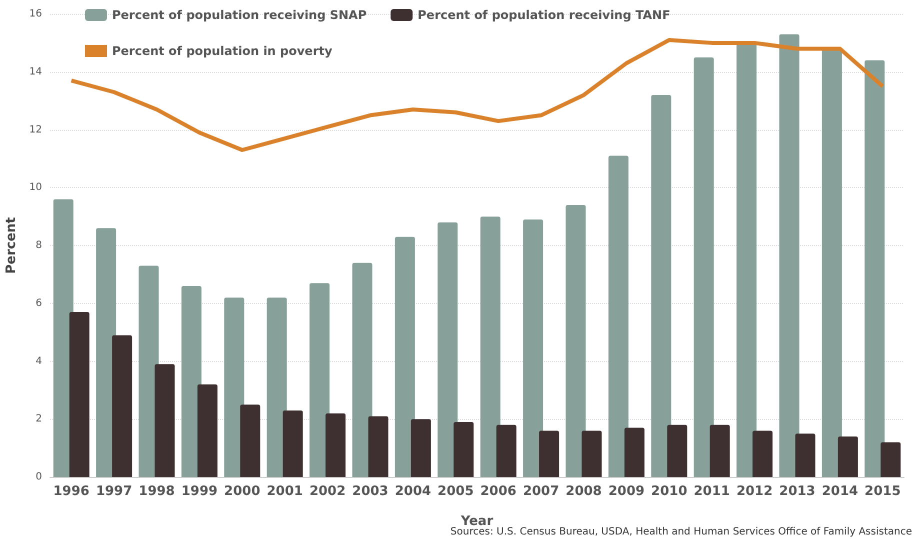 The image size is (918, 539). I want to click on x-tick-label: 2001, so click(284, 491).